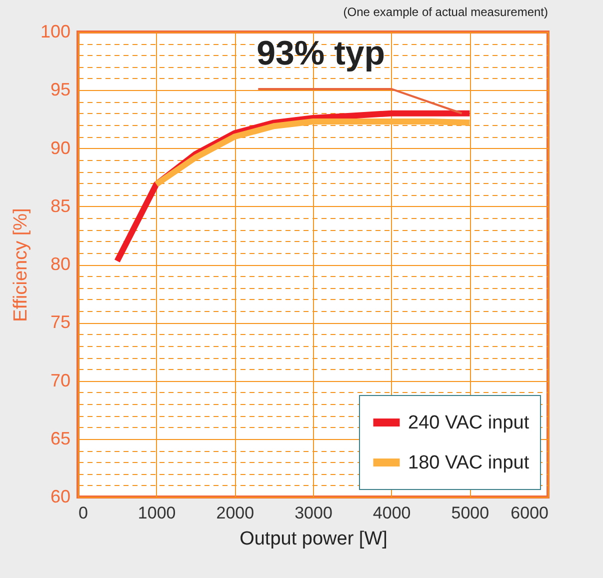 This screenshot has width=603, height=578. What do you see at coordinates (60, 380) in the screenshot?
I see `y-tick-label: 70` at bounding box center [60, 380].